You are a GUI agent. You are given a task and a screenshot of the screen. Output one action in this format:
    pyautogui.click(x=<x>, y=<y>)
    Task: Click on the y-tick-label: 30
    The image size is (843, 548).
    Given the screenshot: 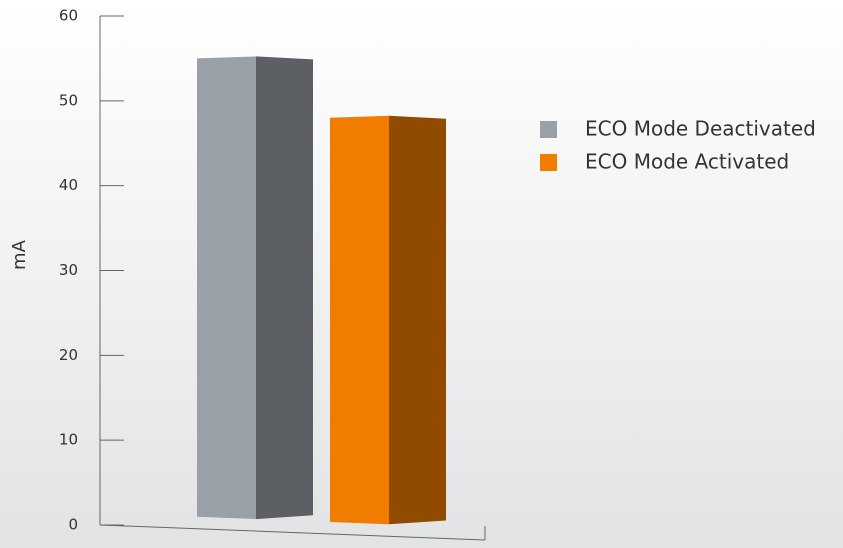 What is the action you would take?
    pyautogui.click(x=68, y=270)
    